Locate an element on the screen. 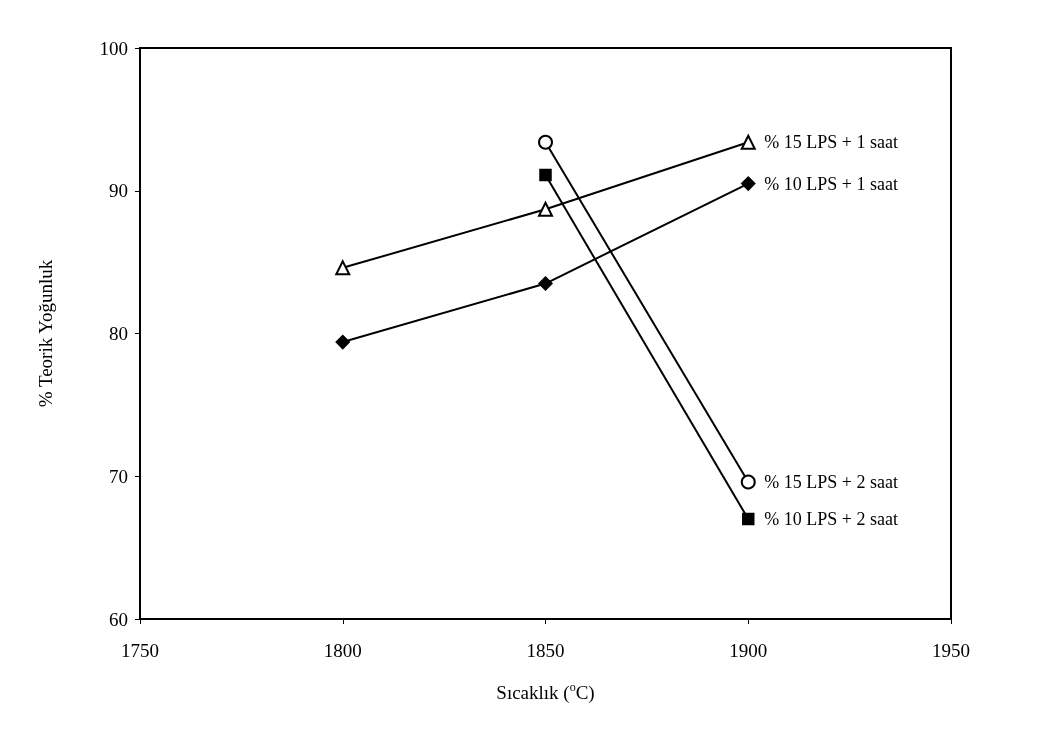 This screenshot has height=744, width=1046. y-axis-title: % Teorik Yoğunluk is located at coordinates (45, 333).